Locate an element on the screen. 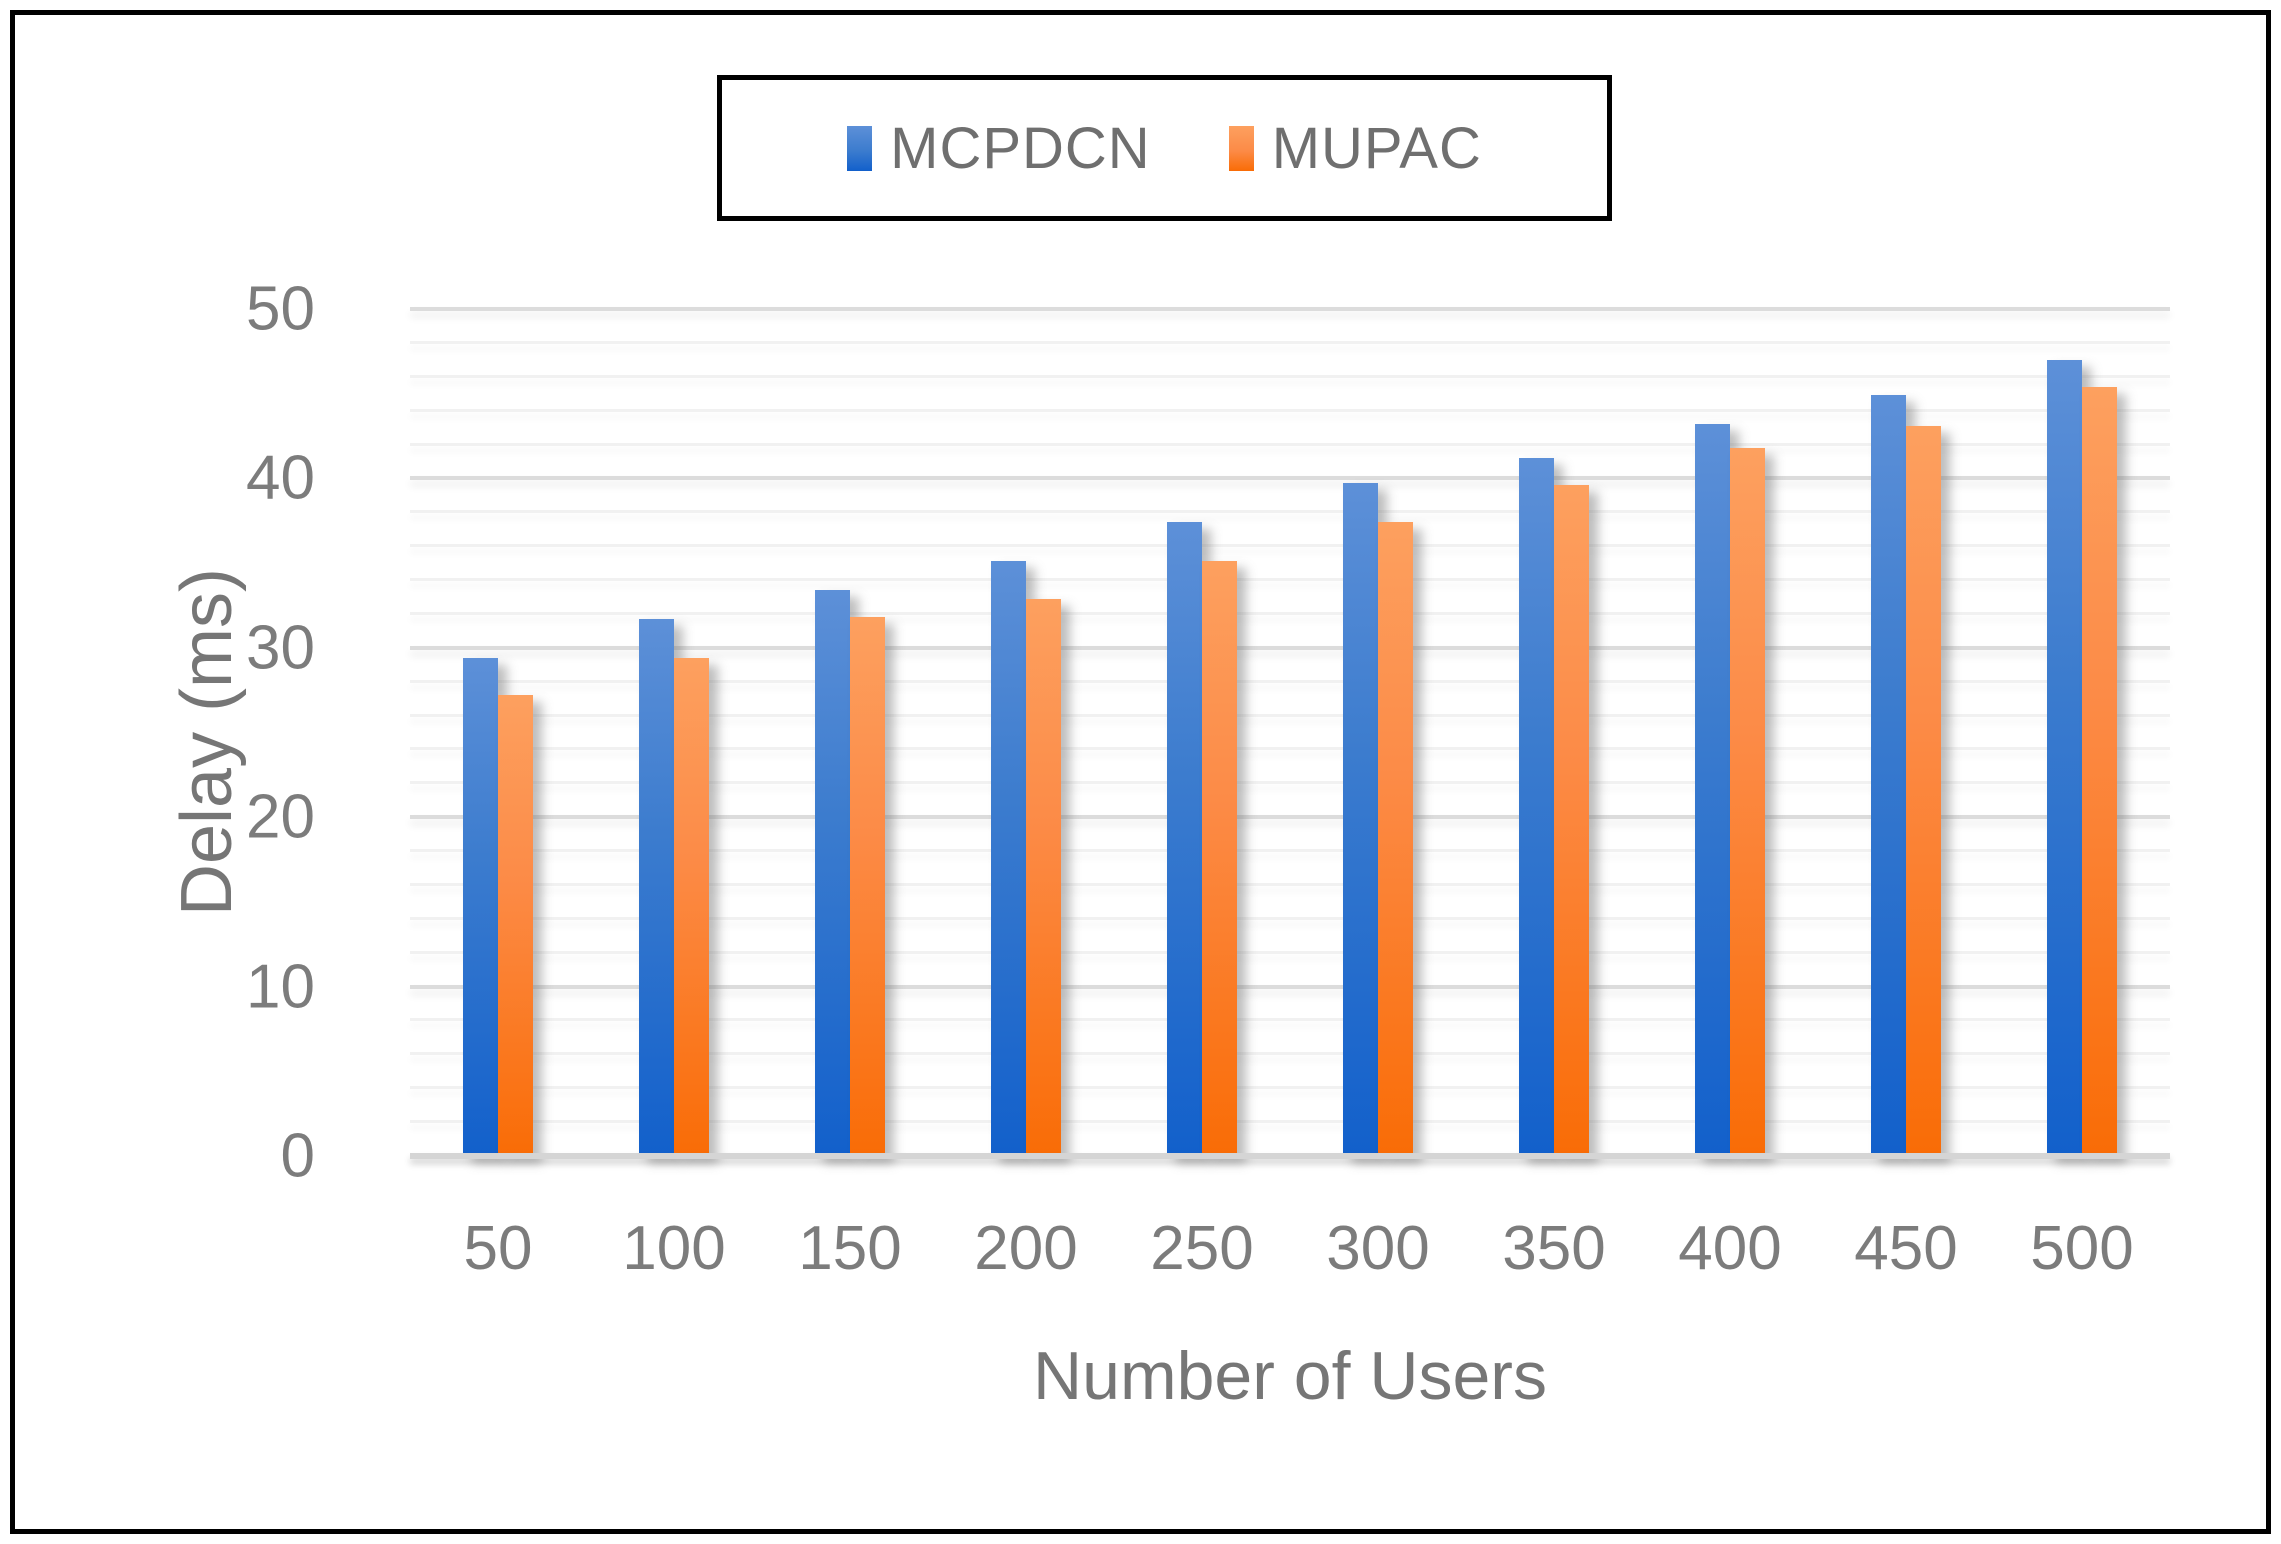  y-tick-label-50: 50 is located at coordinates (280, 309).